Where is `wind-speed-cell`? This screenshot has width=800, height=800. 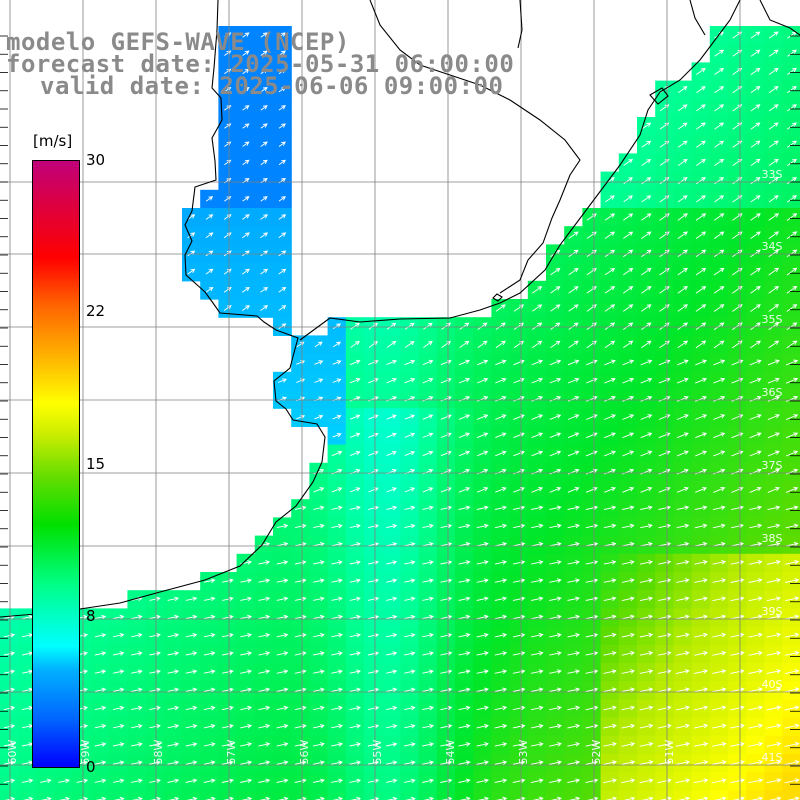 wind-speed-cell is located at coordinates (592, 795).